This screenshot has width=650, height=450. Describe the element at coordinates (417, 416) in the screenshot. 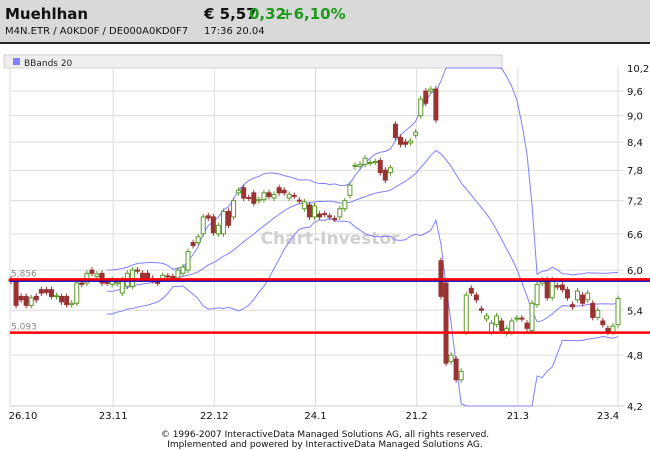

I see `x-tick-label: 21.2` at that location.